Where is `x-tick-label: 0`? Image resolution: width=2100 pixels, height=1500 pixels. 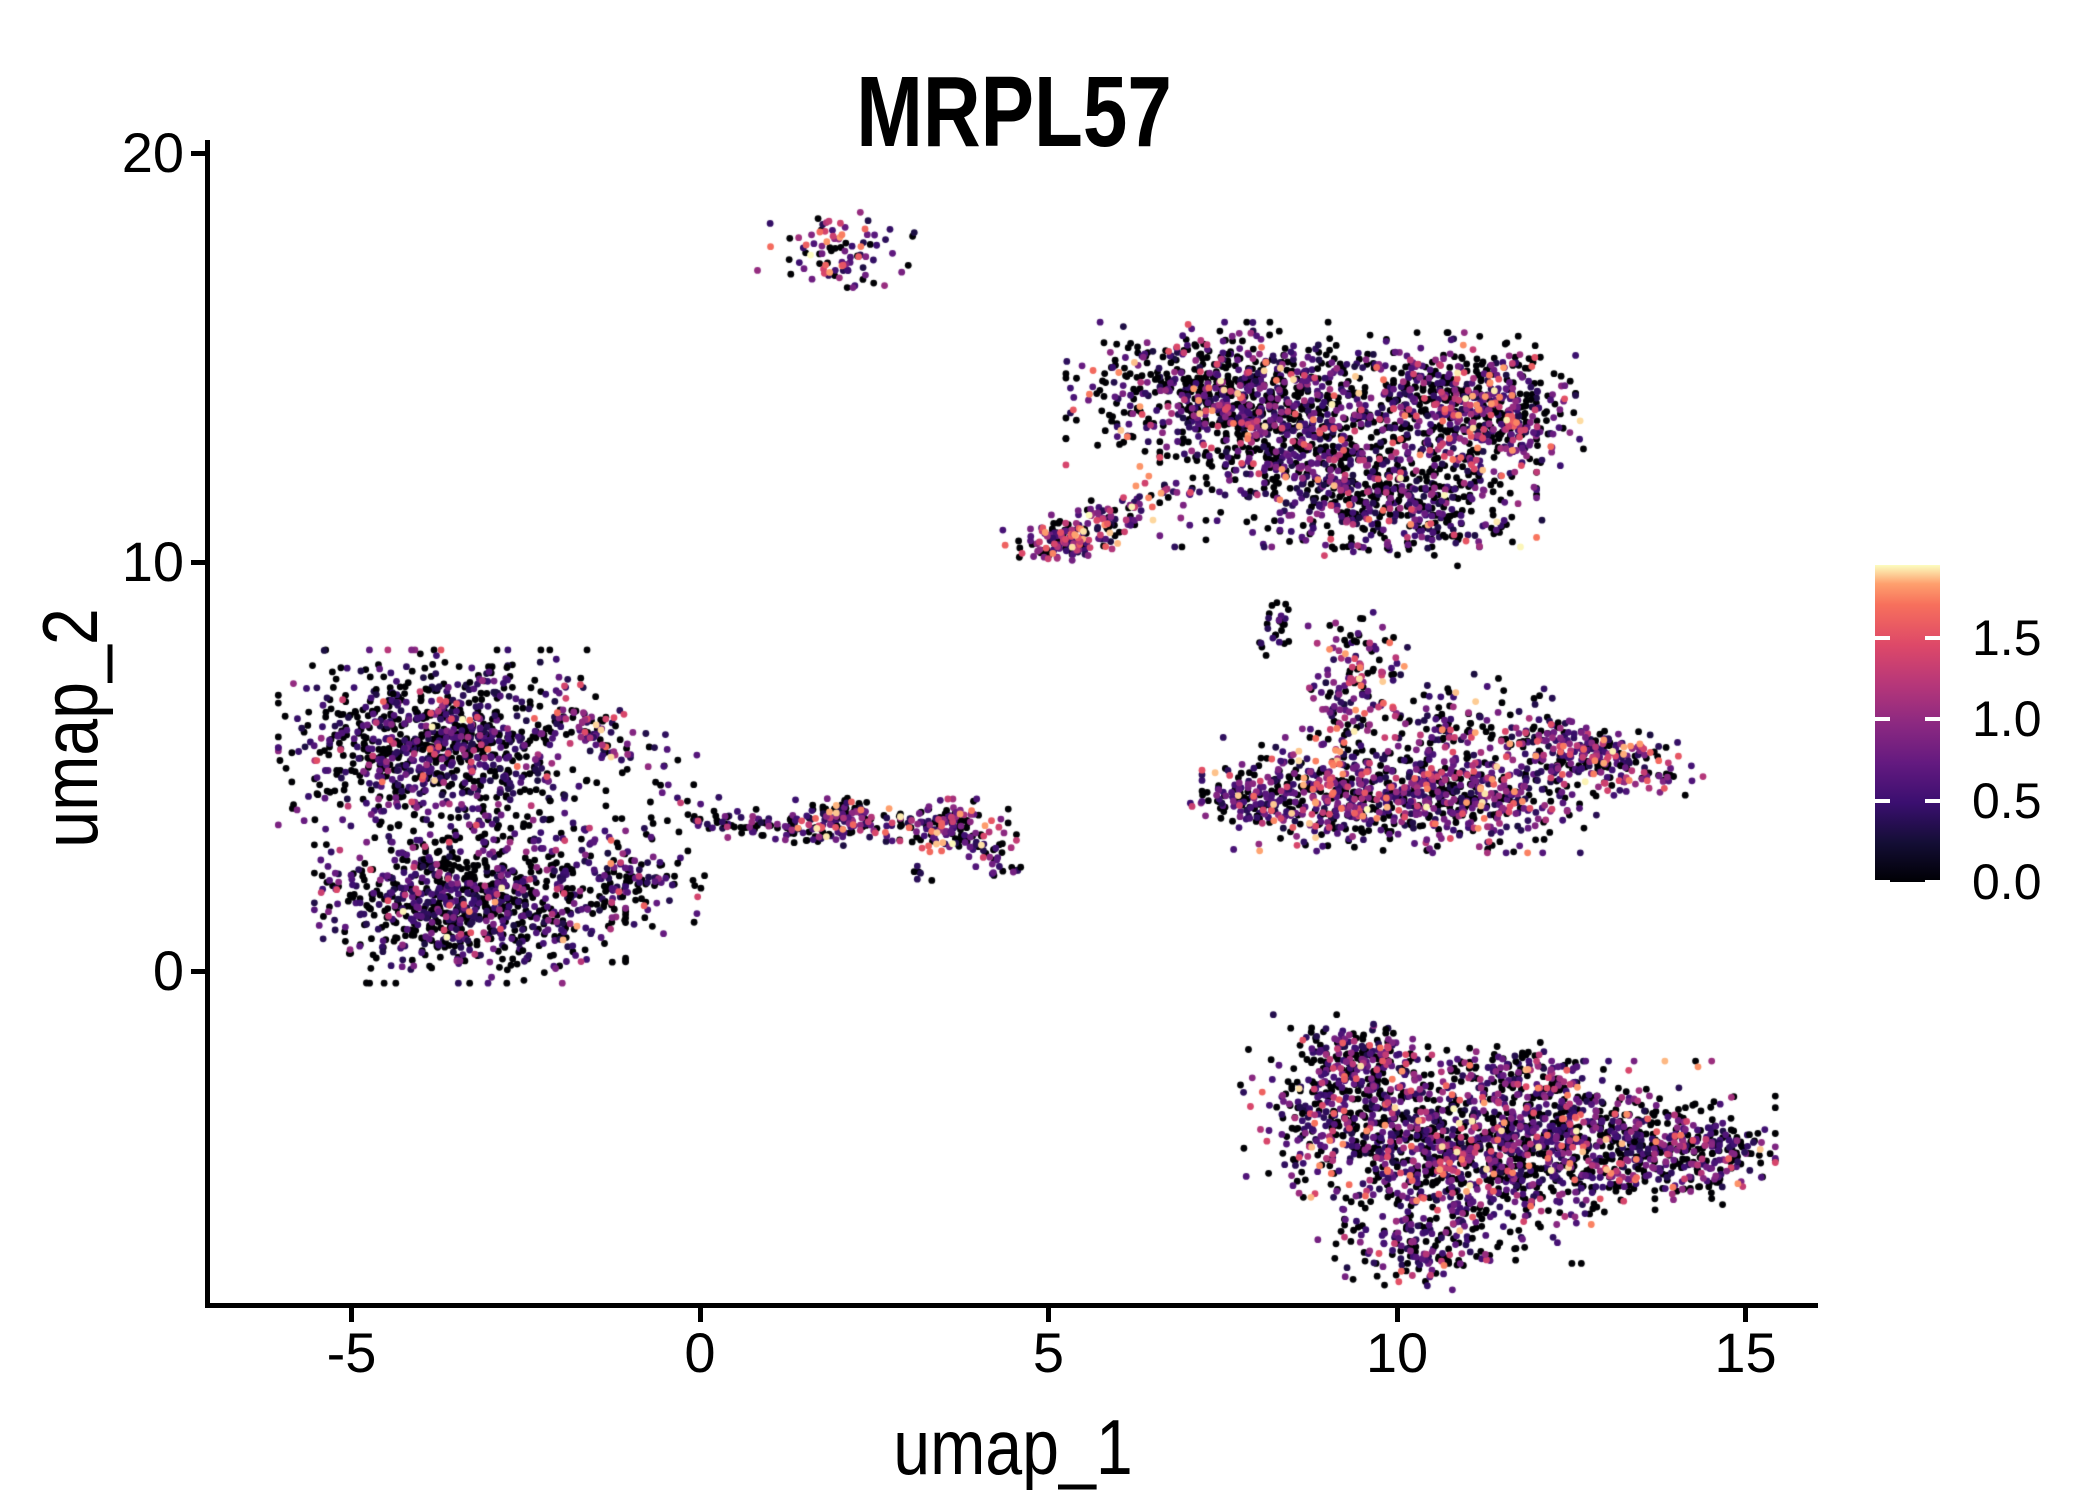
x-tick-label: 0 is located at coordinates (700, 1352).